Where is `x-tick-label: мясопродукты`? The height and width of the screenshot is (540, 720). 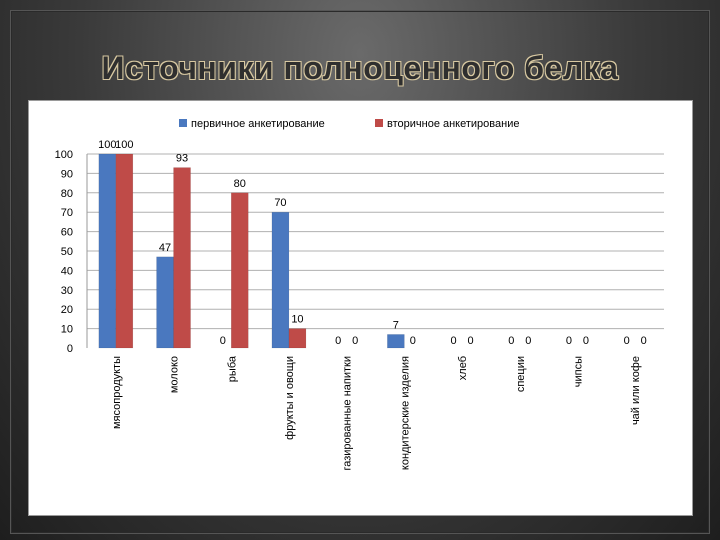
x-tick-label: мясопродукты is located at coordinates (117, 392).